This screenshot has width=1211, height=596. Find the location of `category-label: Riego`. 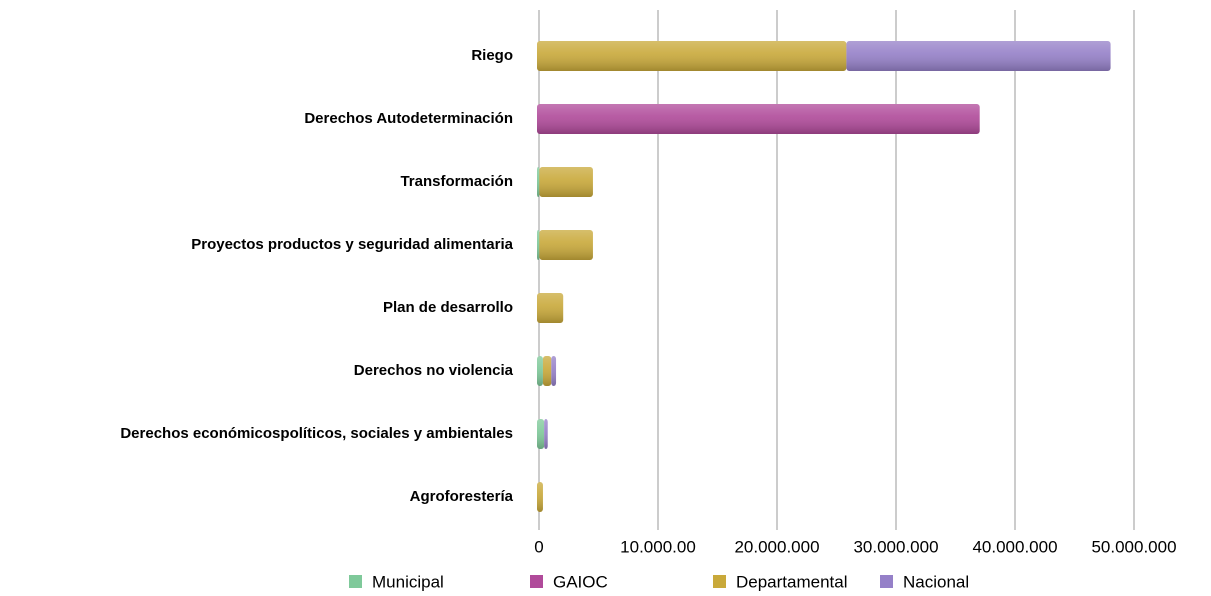

category-label: Riego is located at coordinates (492, 55).